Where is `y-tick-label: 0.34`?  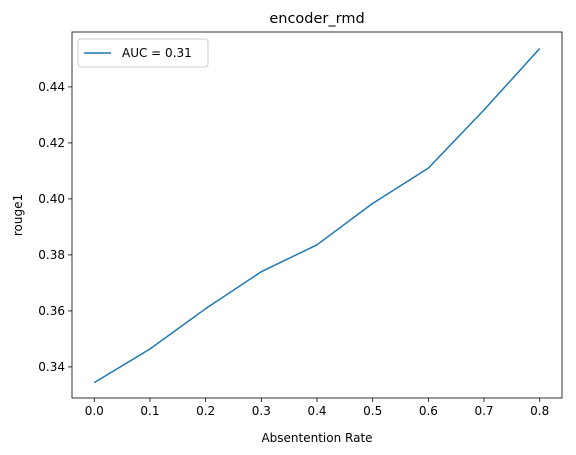 y-tick-label: 0.34 is located at coordinates (51, 367).